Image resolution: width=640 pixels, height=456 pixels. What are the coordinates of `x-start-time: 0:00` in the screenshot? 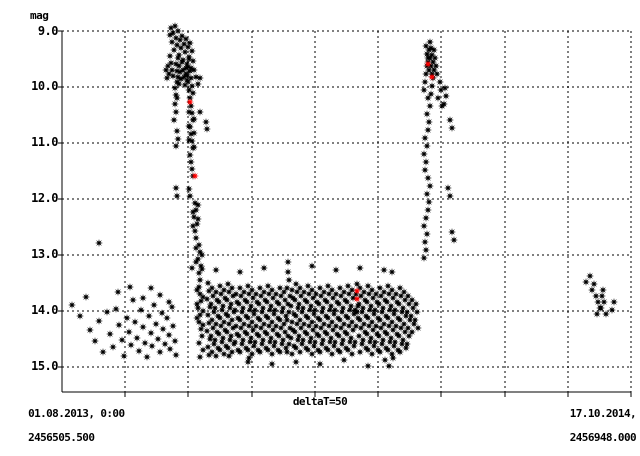 It's located at (112, 413).